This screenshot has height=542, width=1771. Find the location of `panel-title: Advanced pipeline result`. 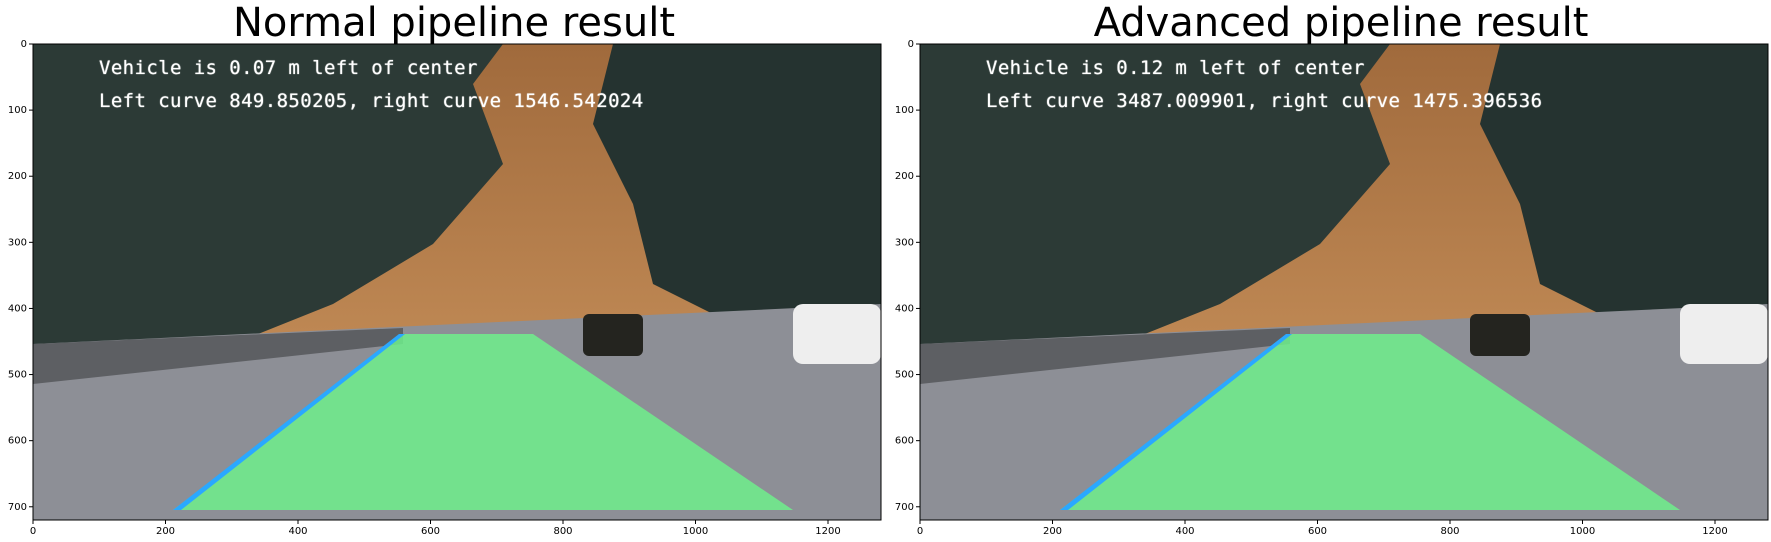

panel-title: Advanced pipeline result is located at coordinates (1341, 23).